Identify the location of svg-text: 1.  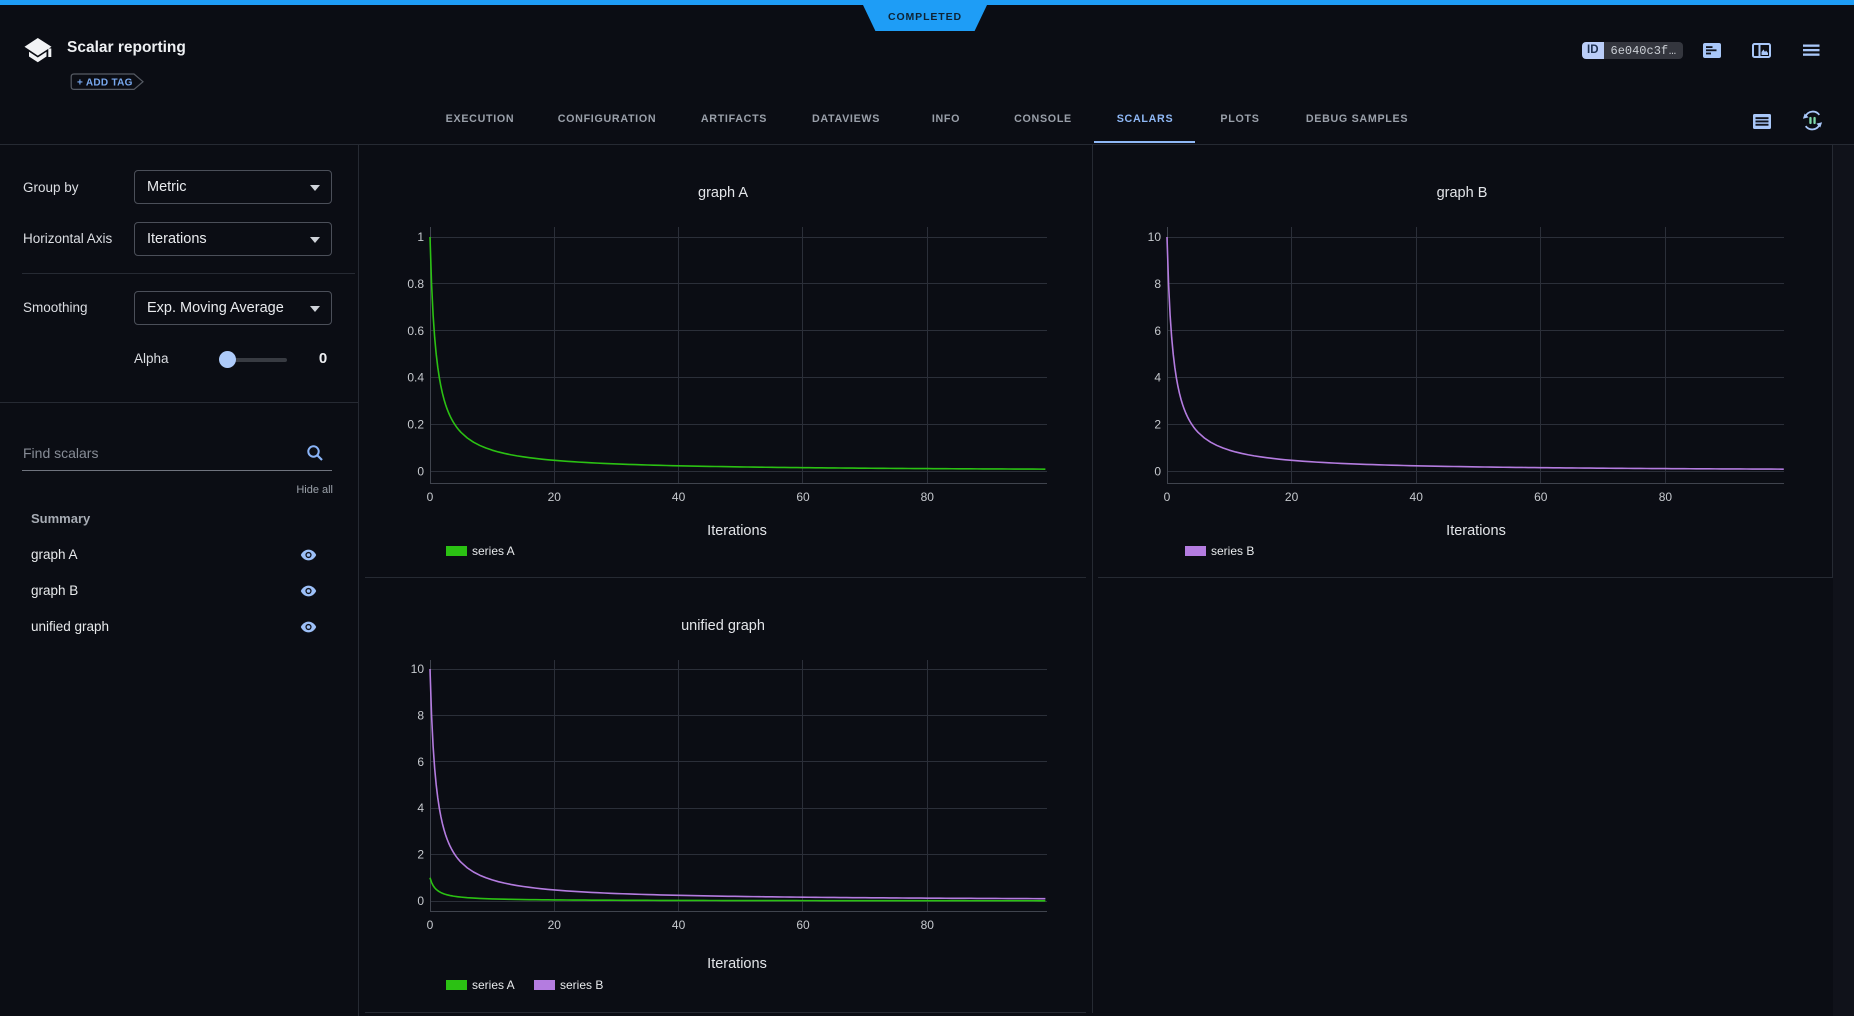
(420, 237).